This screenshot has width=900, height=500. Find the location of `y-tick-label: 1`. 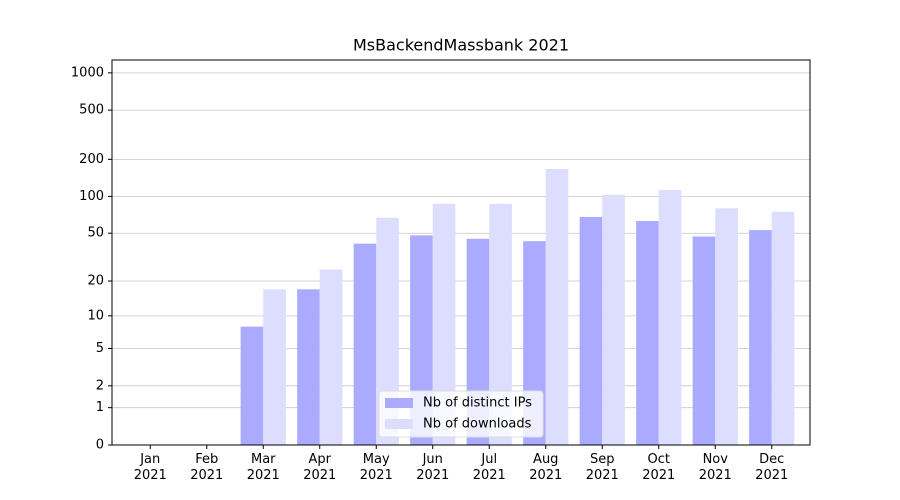

y-tick-label: 1 is located at coordinates (100, 407).